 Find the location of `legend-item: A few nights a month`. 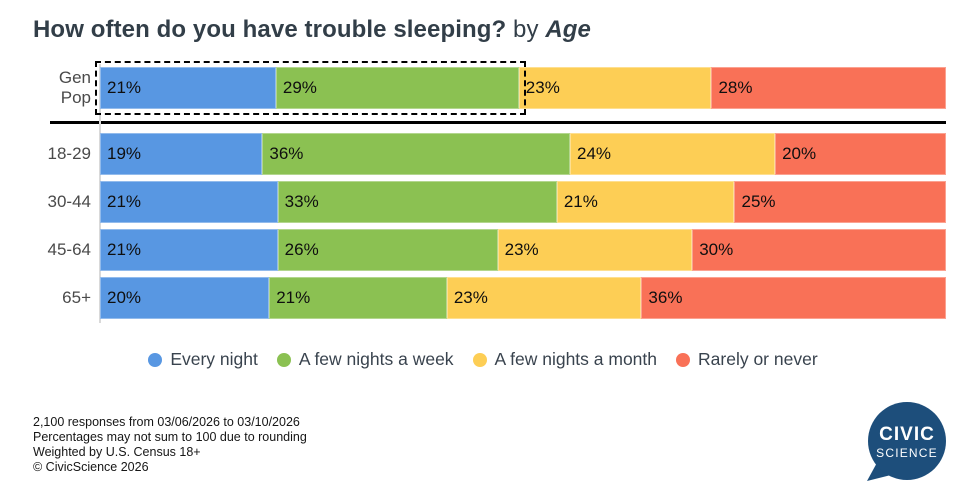

legend-item: A few nights a month is located at coordinates (565, 359).